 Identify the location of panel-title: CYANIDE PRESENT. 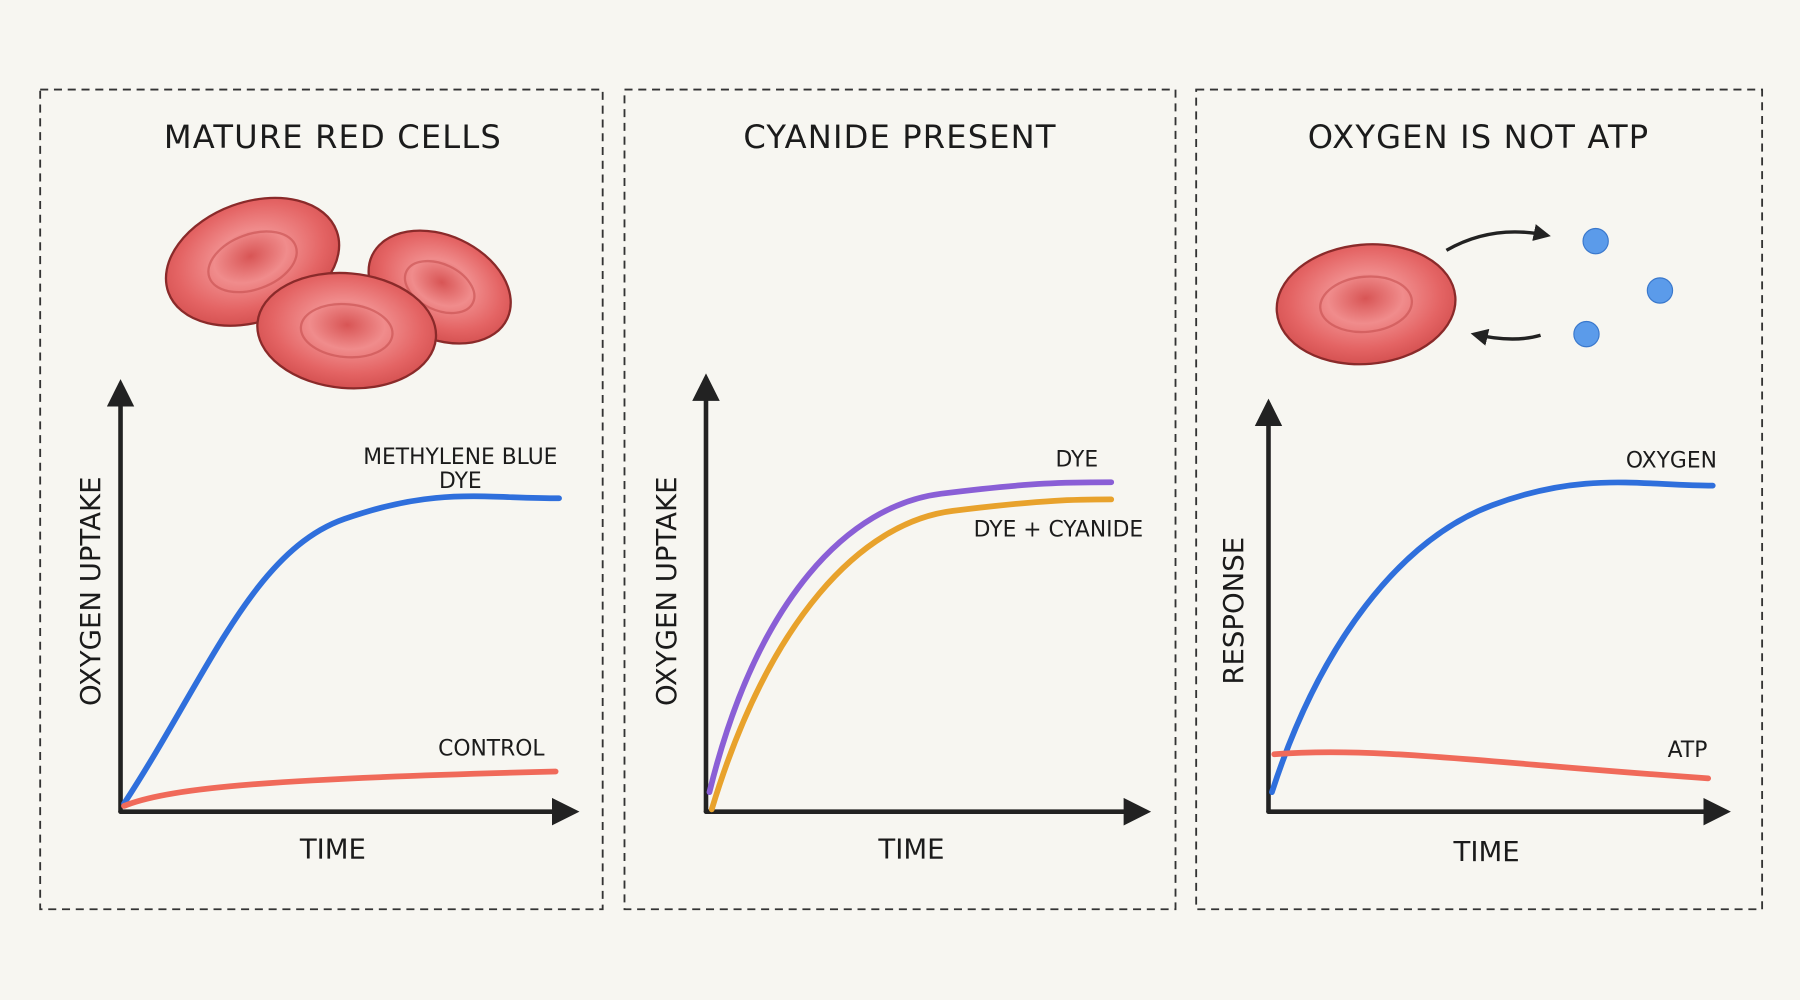
(899, 137).